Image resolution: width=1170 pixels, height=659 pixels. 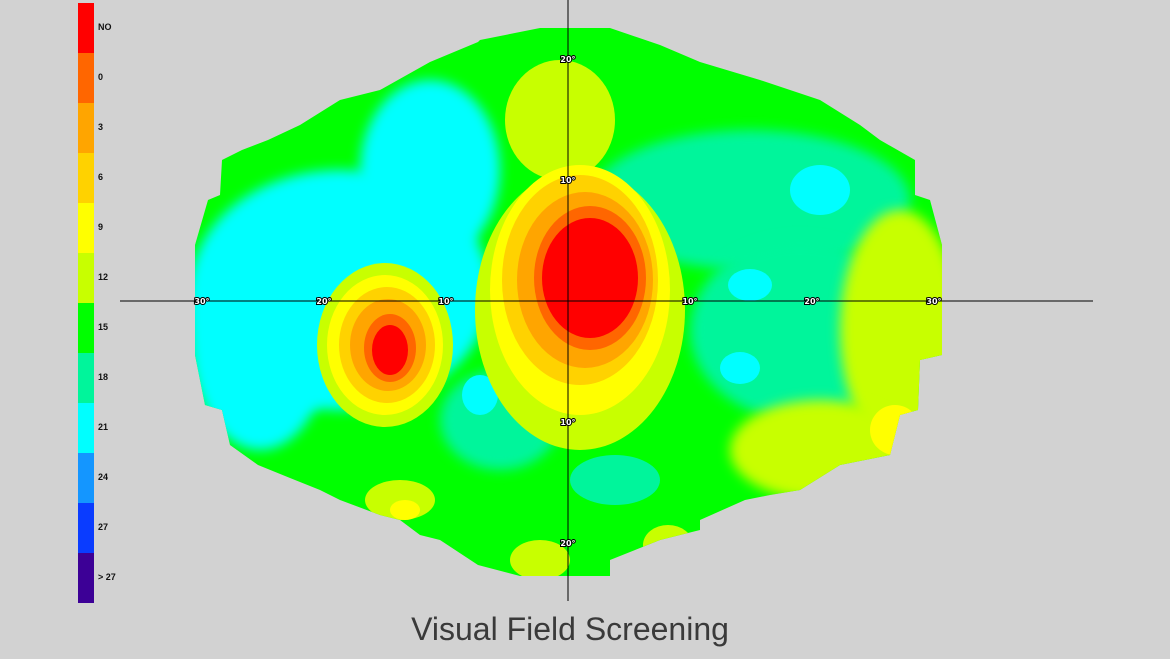 I want to click on legend-item: 15, so click(x=108, y=328).